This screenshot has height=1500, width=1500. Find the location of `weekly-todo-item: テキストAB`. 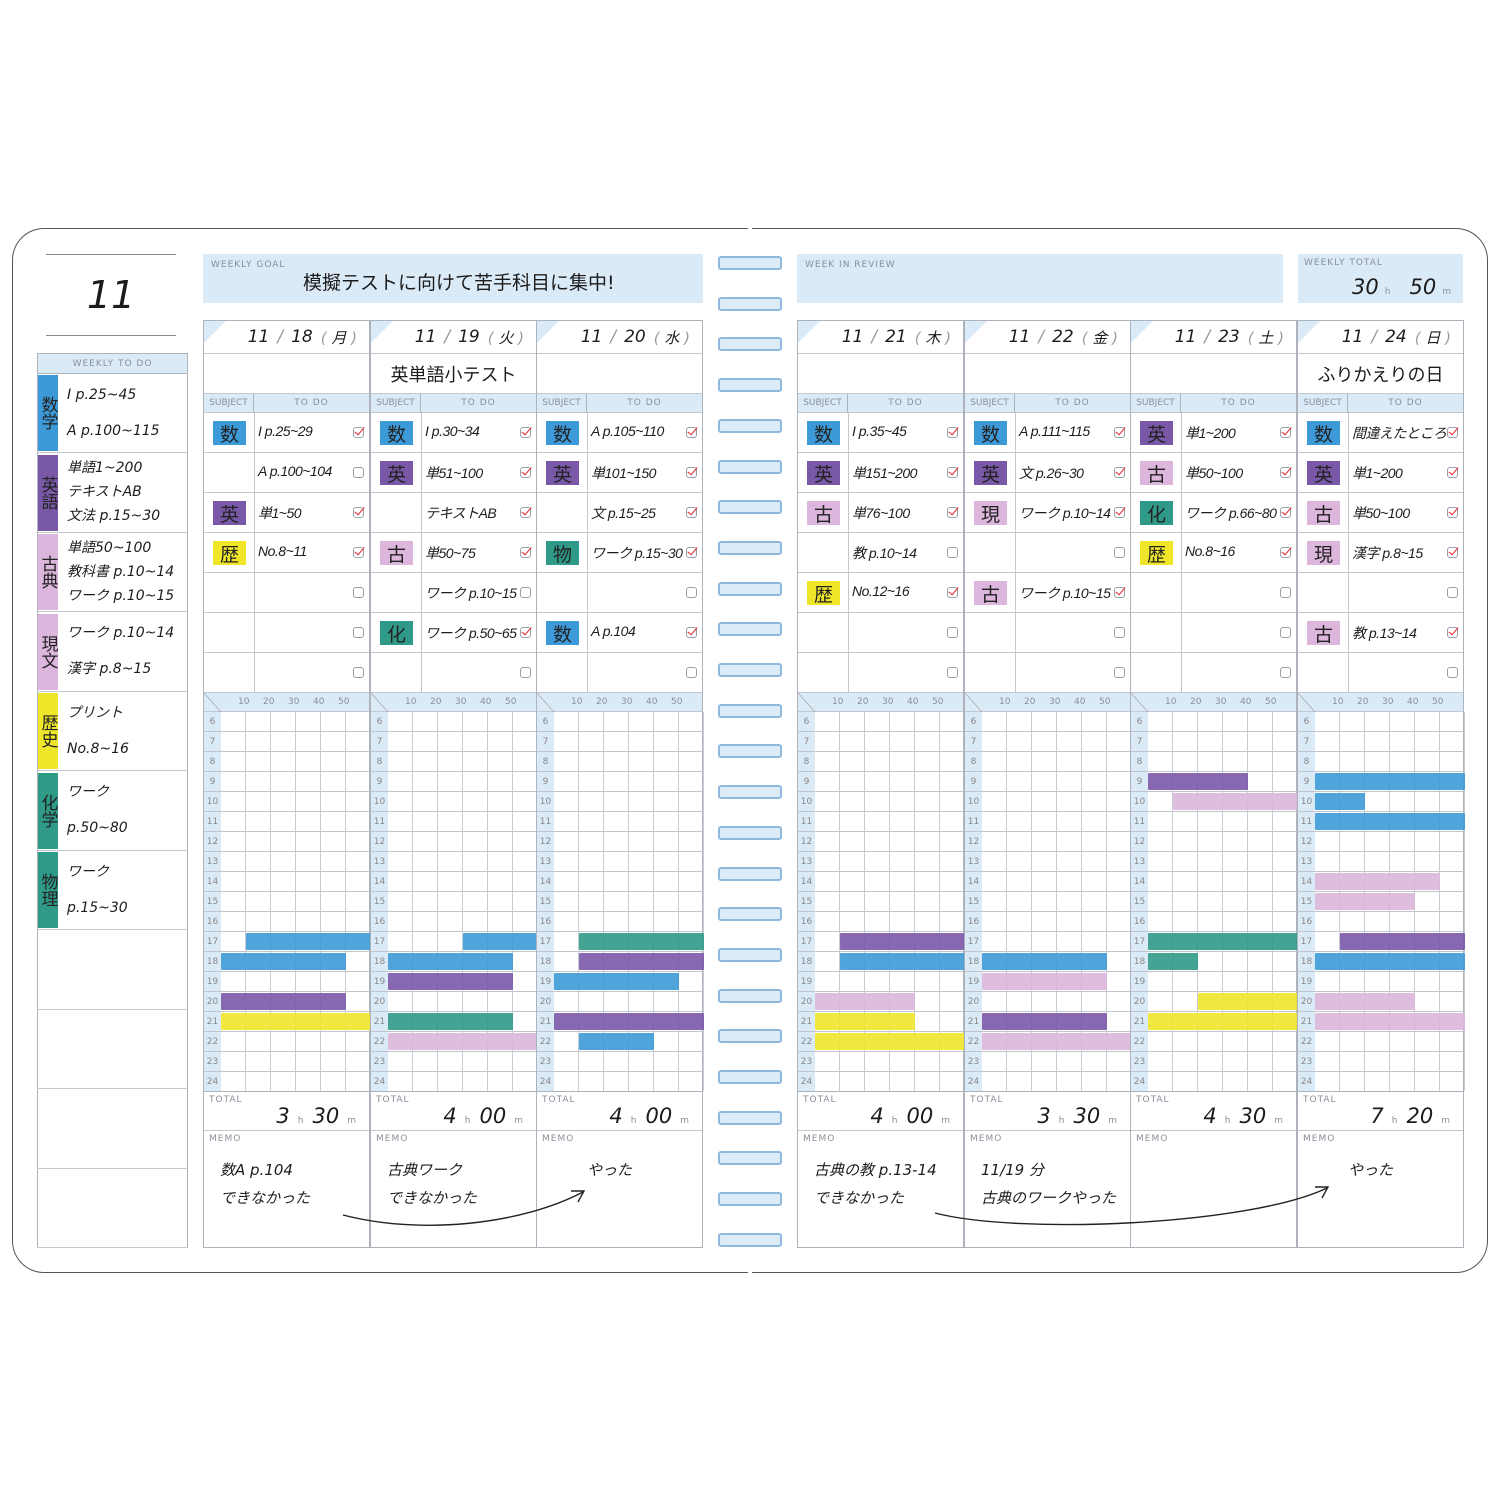

weekly-todo-item: テキストAB is located at coordinates (104, 492).